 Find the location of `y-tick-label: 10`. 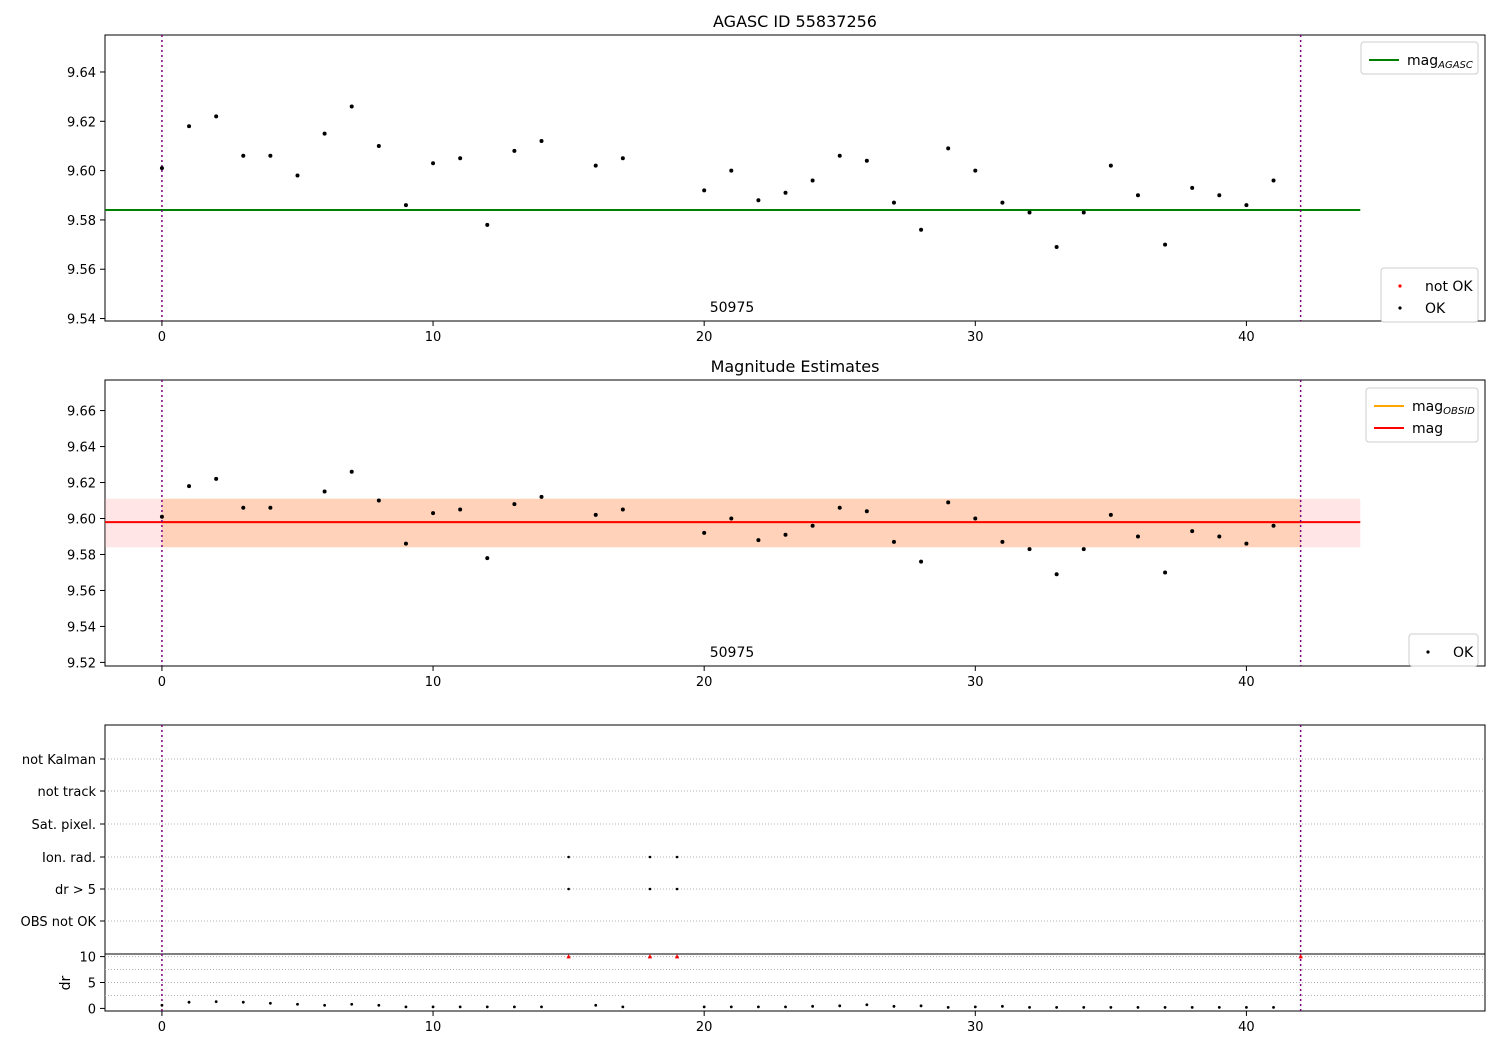

y-tick-label: 10 is located at coordinates (87, 958).